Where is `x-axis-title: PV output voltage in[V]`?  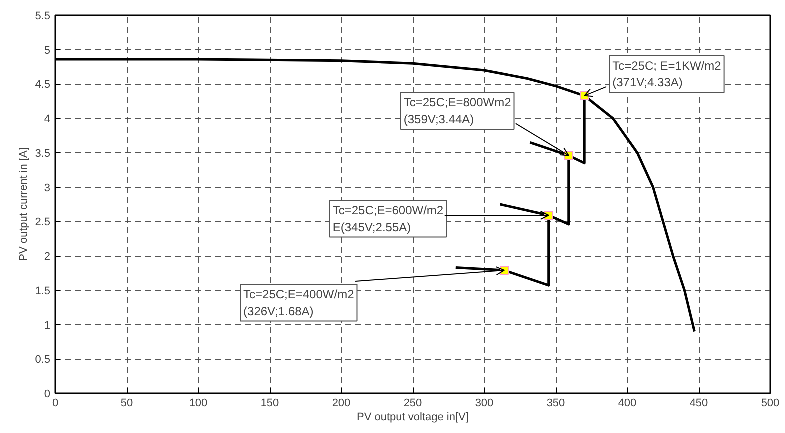 x-axis-title: PV output voltage in[V] is located at coordinates (413, 418).